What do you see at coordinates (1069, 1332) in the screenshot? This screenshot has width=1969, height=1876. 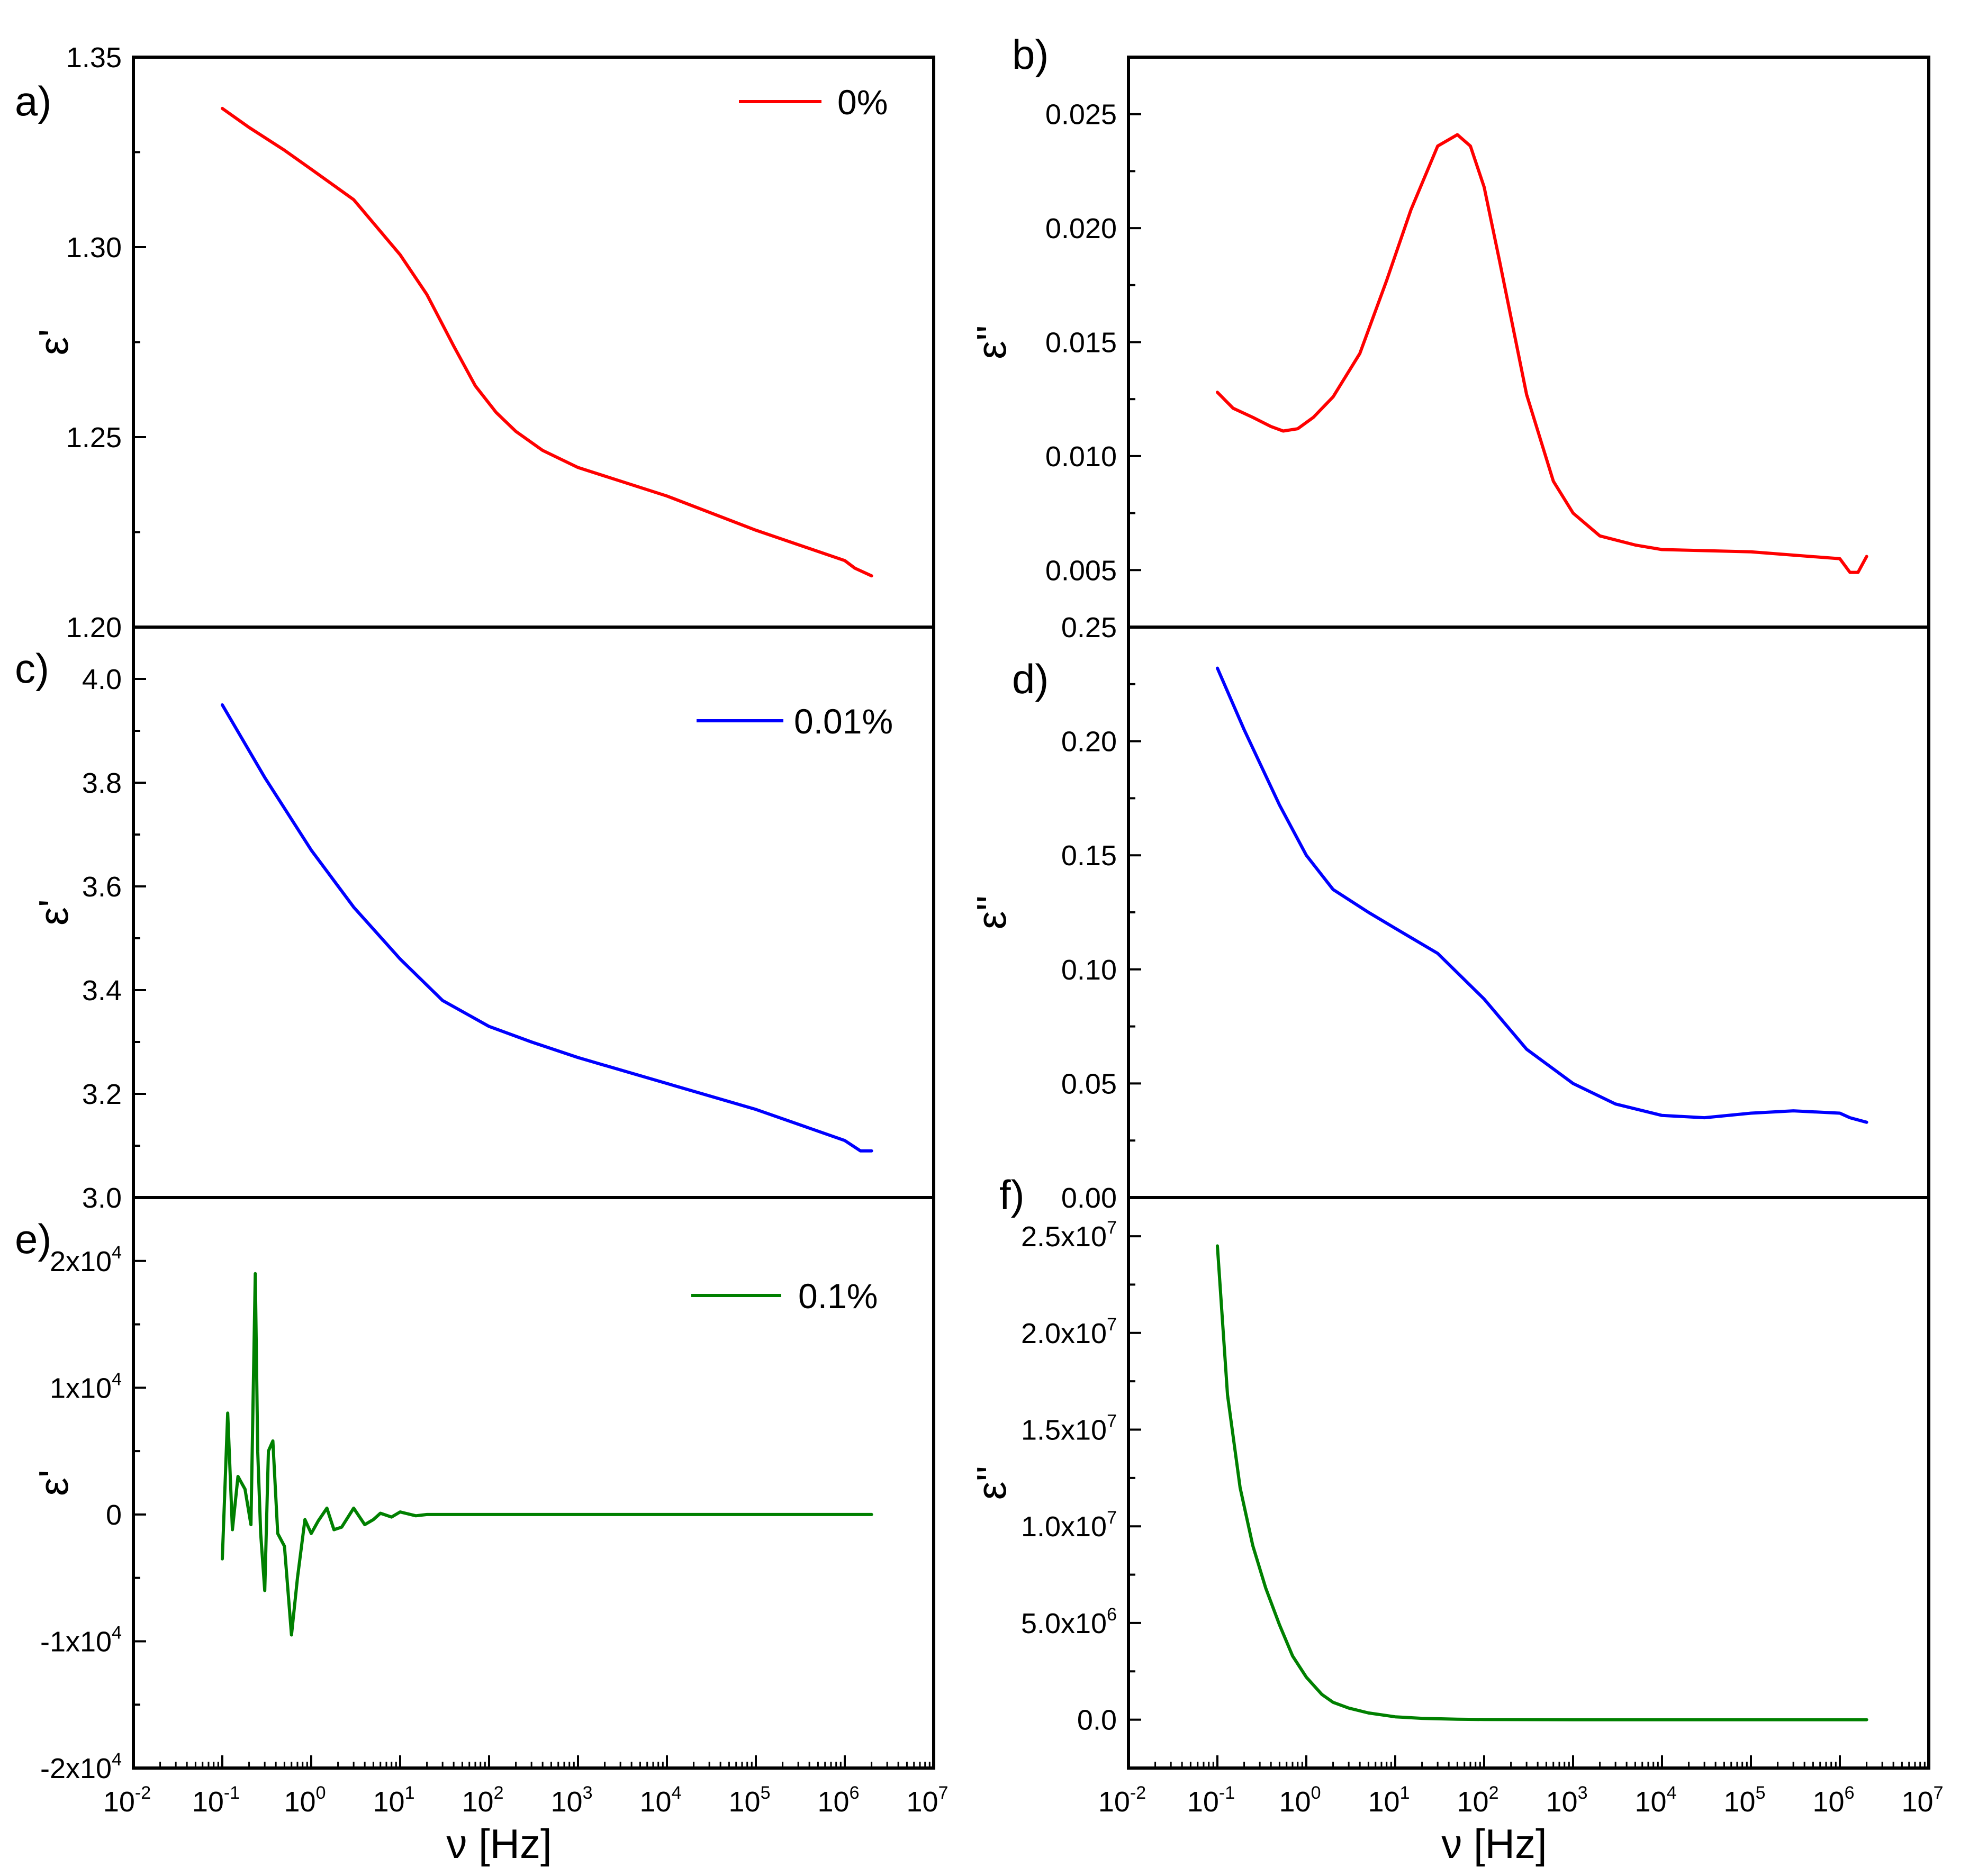 I see `y-tick-label: 2.0x10⁷` at bounding box center [1069, 1332].